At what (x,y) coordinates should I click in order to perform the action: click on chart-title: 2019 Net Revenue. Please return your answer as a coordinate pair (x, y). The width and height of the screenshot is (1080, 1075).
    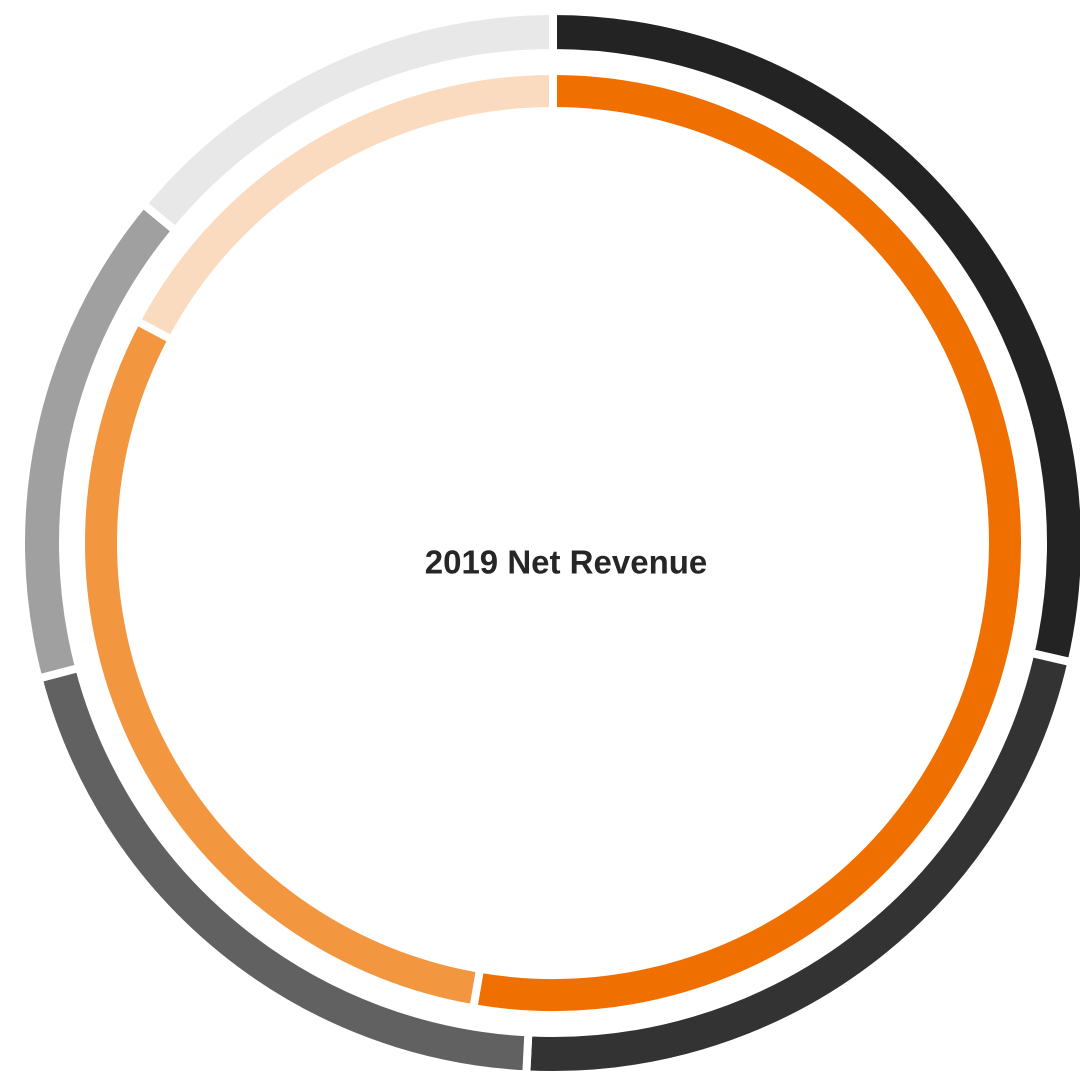
    Looking at the image, I should click on (566, 562).